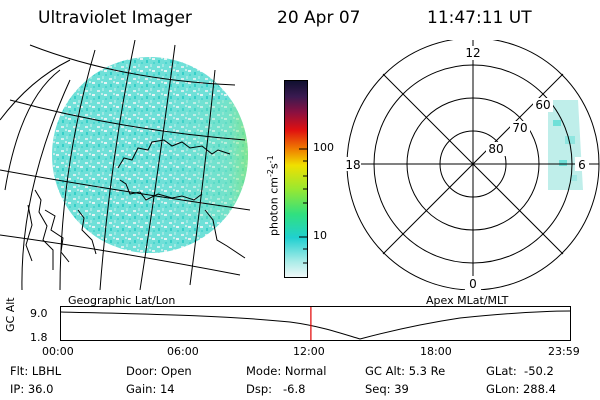  Describe the element at coordinates (36, 371) in the screenshot. I see `filter-status: Flt: LBHL` at that location.